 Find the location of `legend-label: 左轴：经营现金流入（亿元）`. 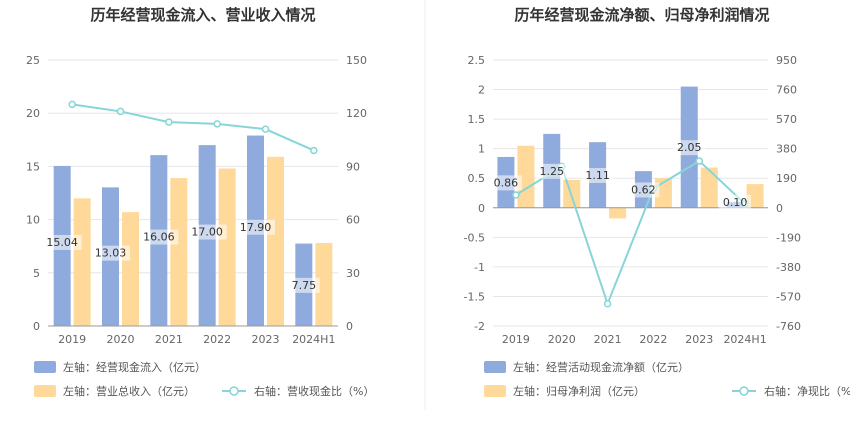

legend-label: 左轴：经营现金流入（亿元） is located at coordinates (134, 367).